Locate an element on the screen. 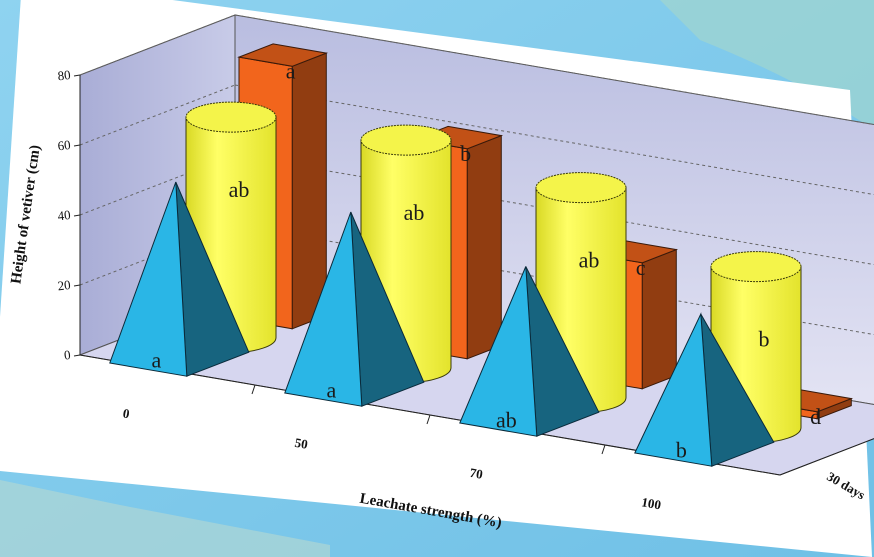  background-foliage-bottom is located at coordinates (165, 518).